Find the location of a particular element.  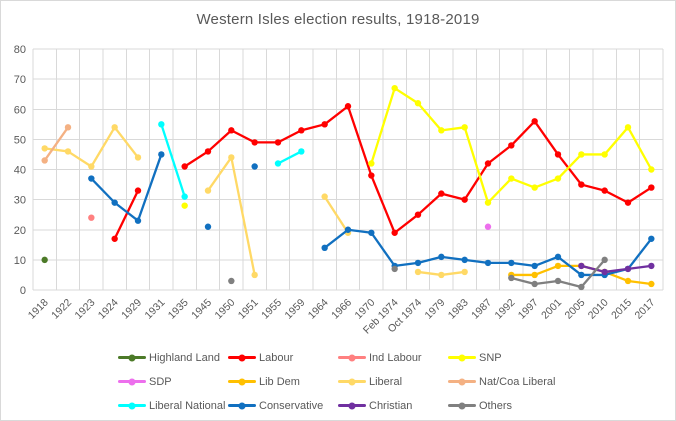

legend-label: Liberal National is located at coordinates (187, 405).